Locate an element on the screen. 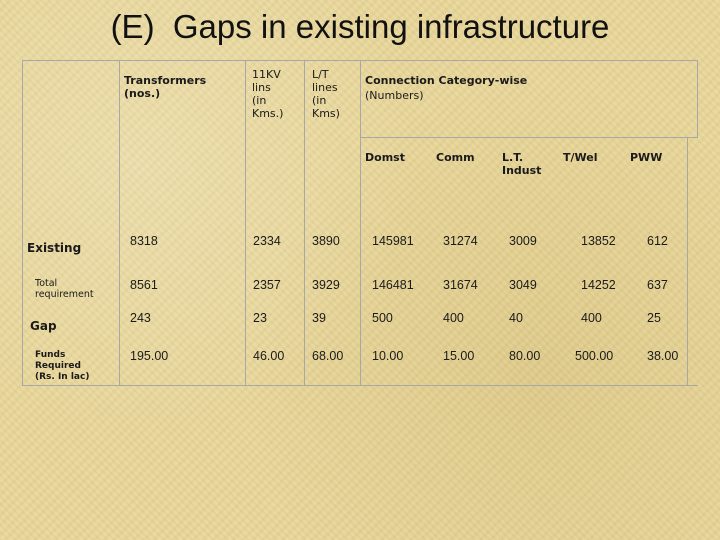  table-cell: 2357 is located at coordinates (267, 285).